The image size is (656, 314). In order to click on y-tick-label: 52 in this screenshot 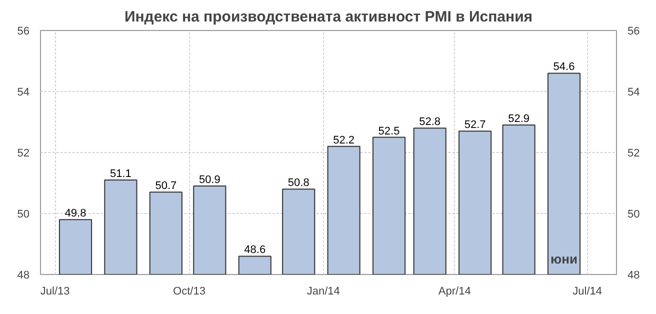, I will do `click(23, 154)`.